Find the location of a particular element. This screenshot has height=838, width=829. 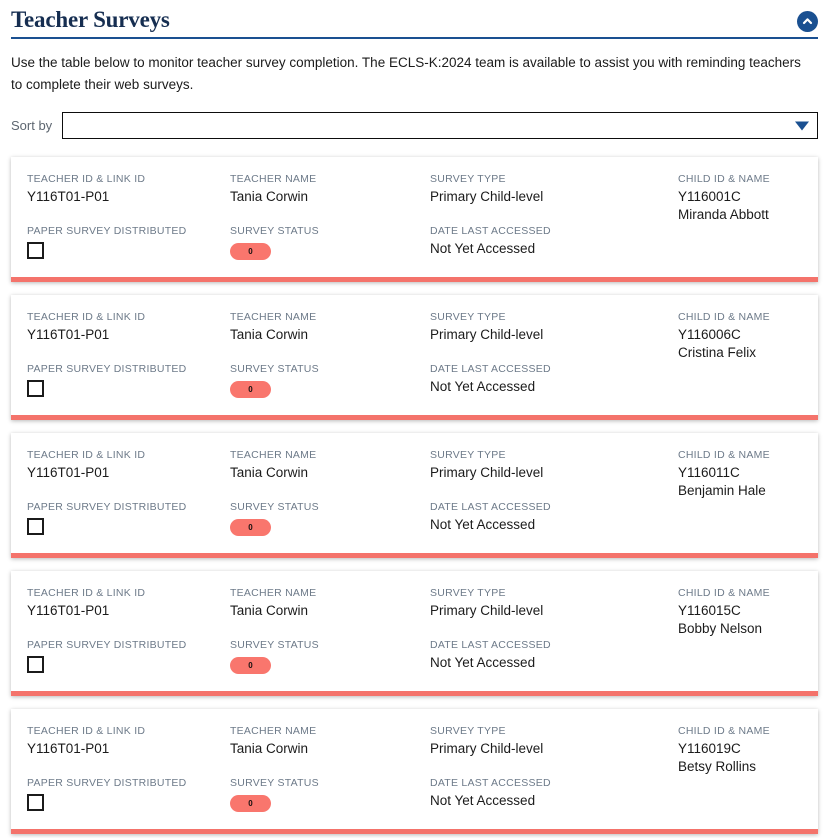

sort-control: Sort by is located at coordinates (414, 125).